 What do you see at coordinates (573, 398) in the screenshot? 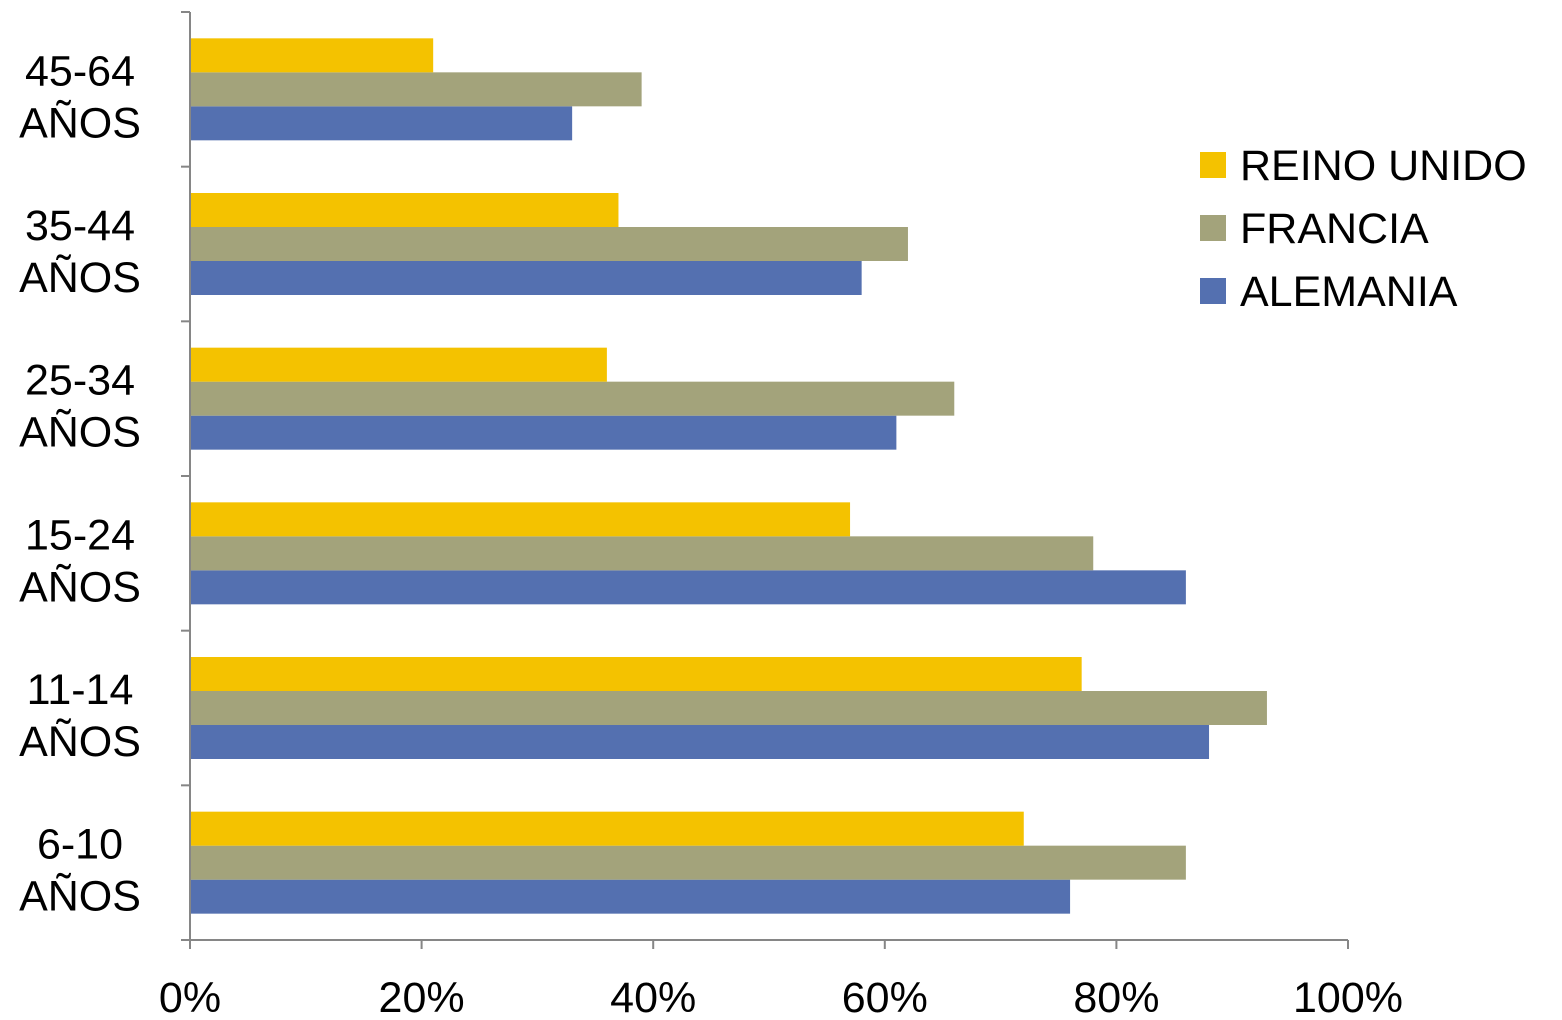
I see `bar-francia-25-34-años` at bounding box center [573, 398].